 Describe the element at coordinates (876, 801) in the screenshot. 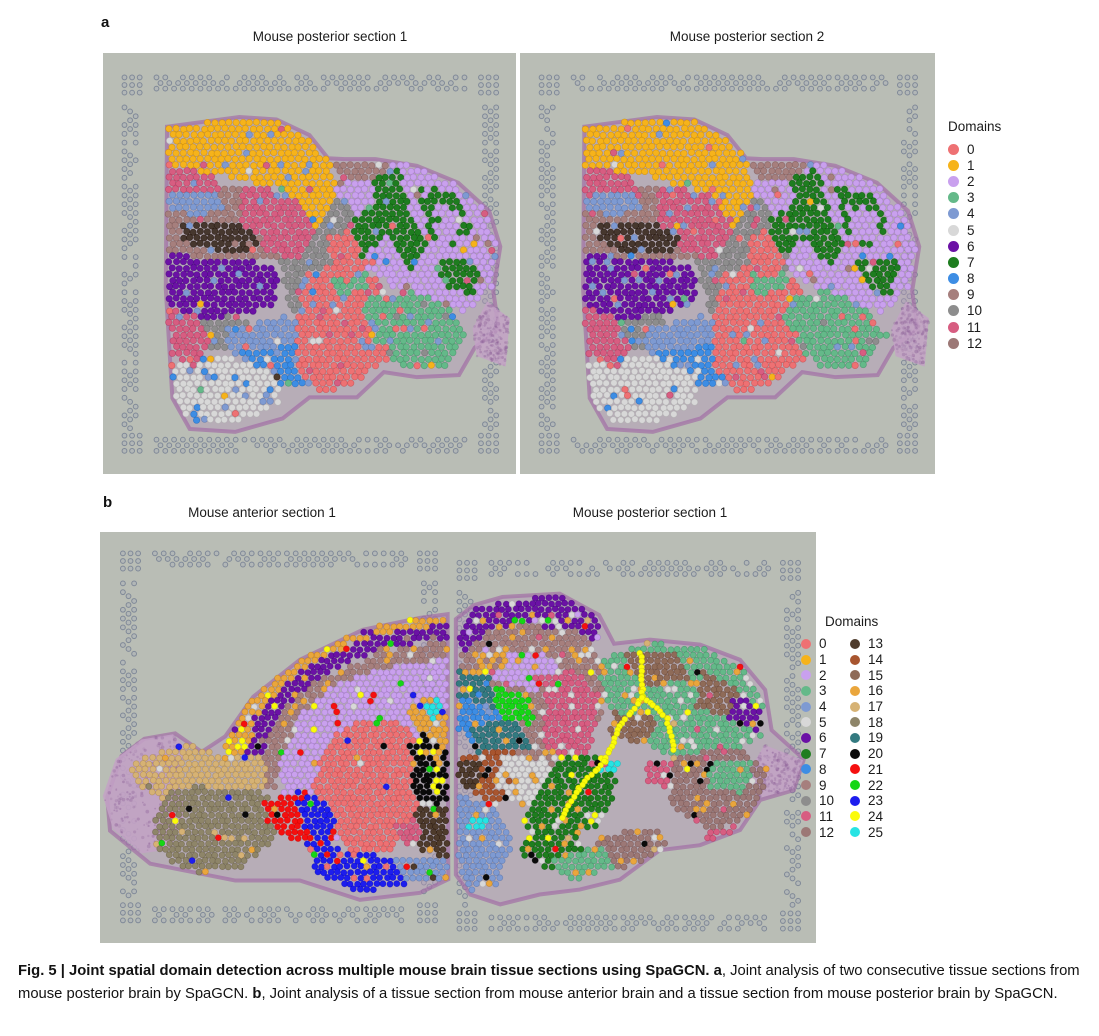

I see `domain-label: 23` at that location.